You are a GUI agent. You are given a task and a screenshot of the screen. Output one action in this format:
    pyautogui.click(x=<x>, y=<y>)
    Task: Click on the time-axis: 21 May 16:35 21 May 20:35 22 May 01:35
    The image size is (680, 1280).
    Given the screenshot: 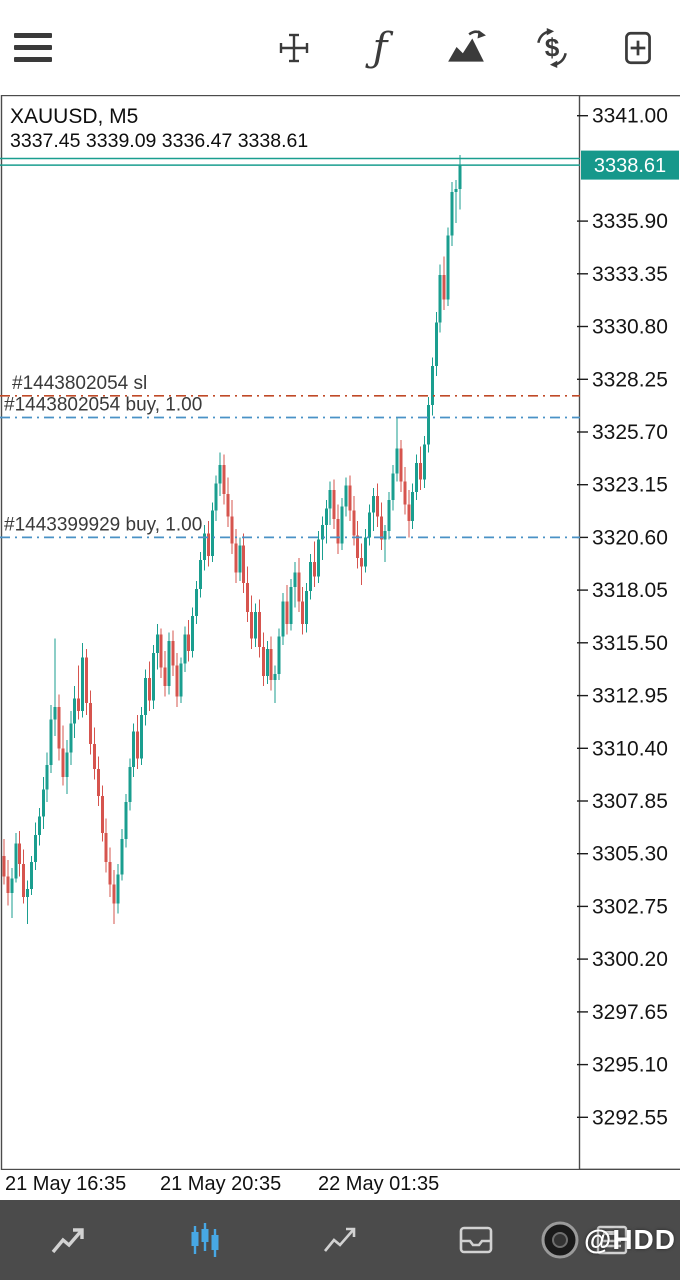 What is the action you would take?
    pyautogui.click(x=340, y=1185)
    